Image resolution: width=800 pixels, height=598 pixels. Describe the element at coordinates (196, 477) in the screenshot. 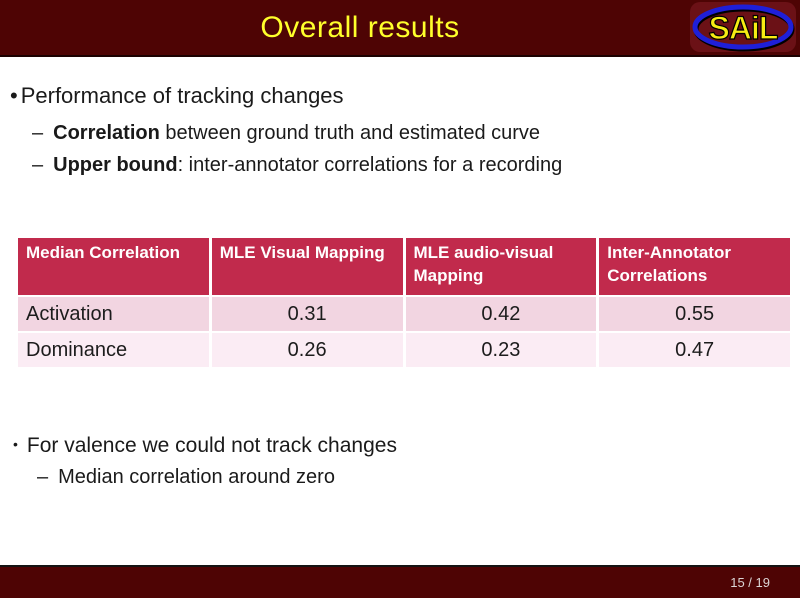

I see `subbullet-median-zero-text: Median correlation around zero` at that location.